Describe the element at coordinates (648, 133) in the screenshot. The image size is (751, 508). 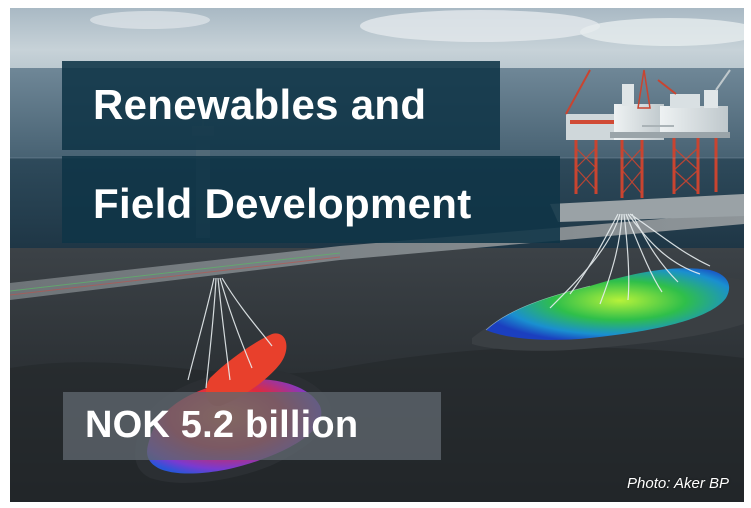
I see `platform` at that location.